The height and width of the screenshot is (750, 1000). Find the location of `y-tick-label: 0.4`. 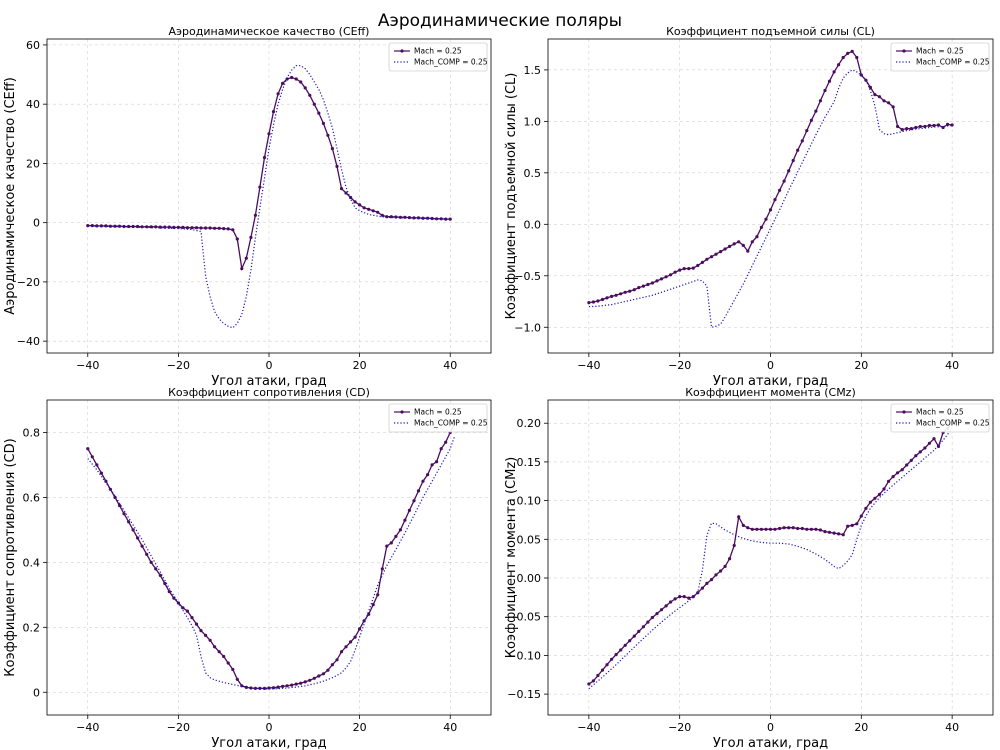

y-tick-label: 0.4 is located at coordinates (32, 562).